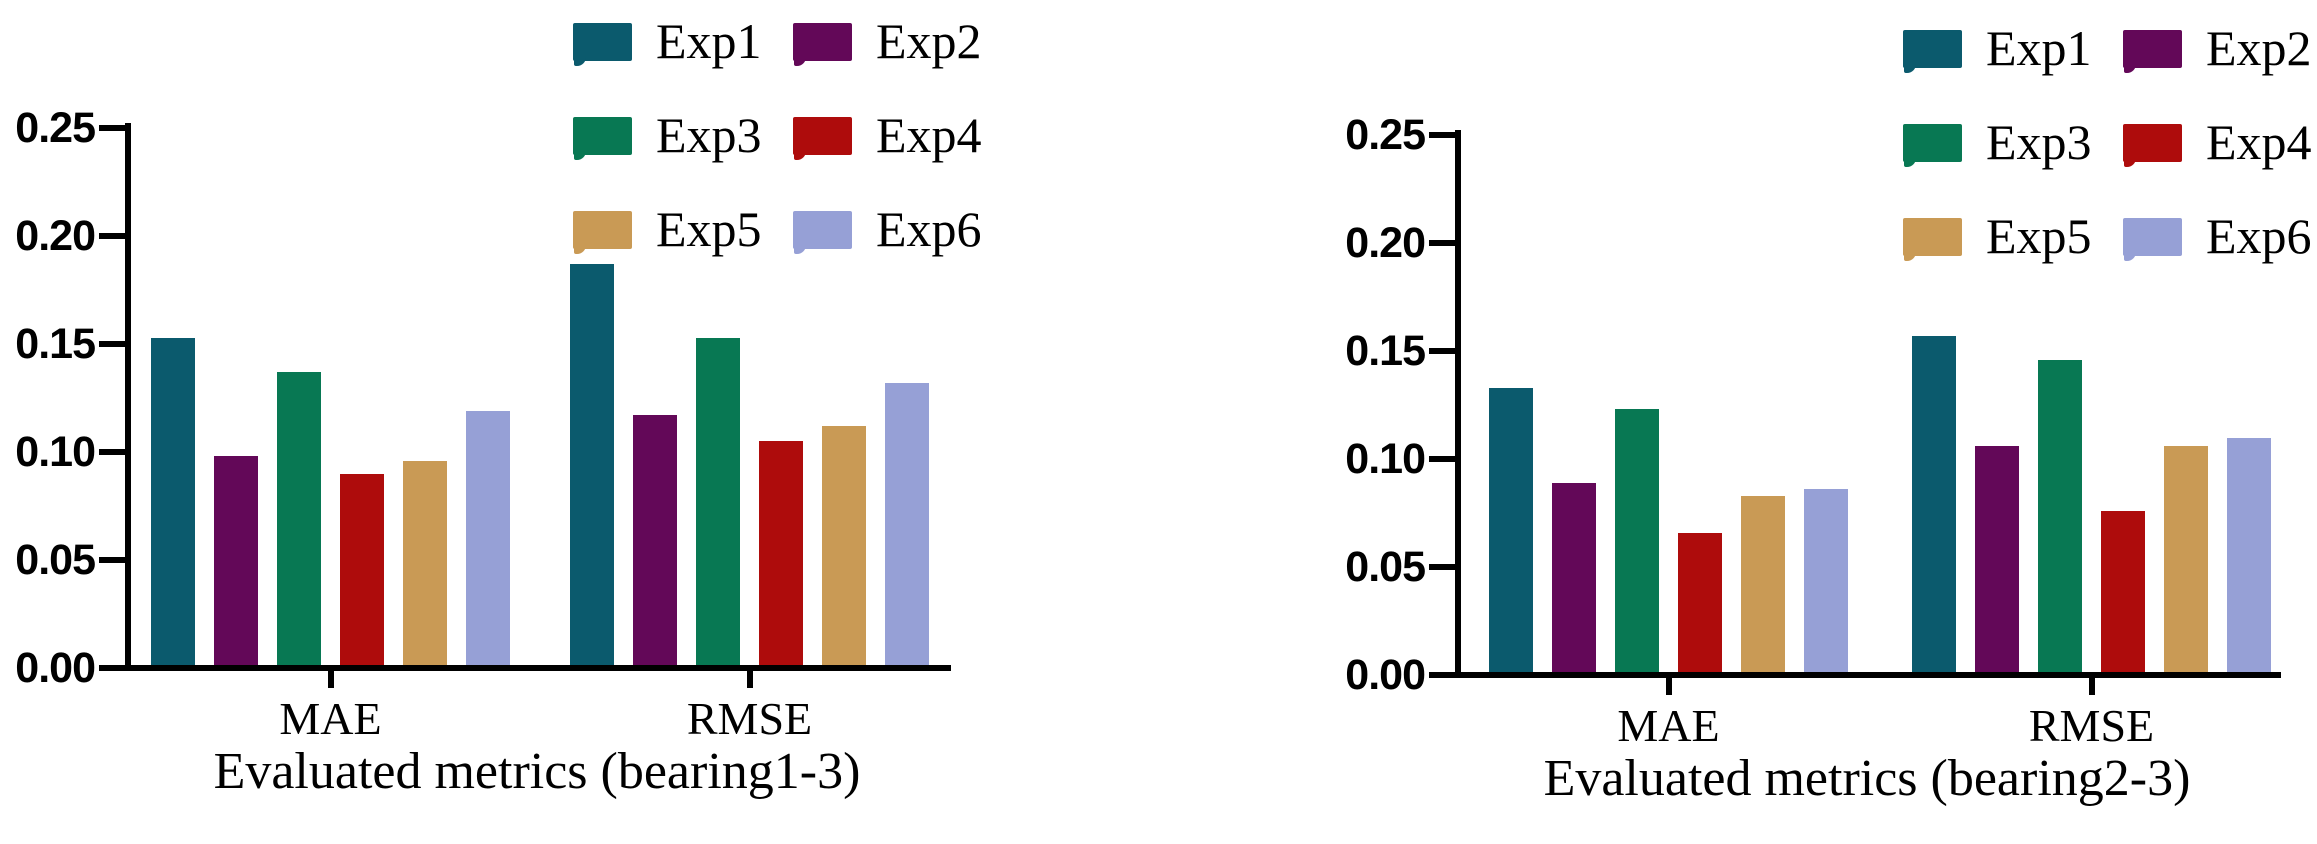 This screenshot has height=844, width=2317. Describe the element at coordinates (1867, 778) in the screenshot. I see `x-axis-title: Evaluated metrics (bearing2-3)` at that location.